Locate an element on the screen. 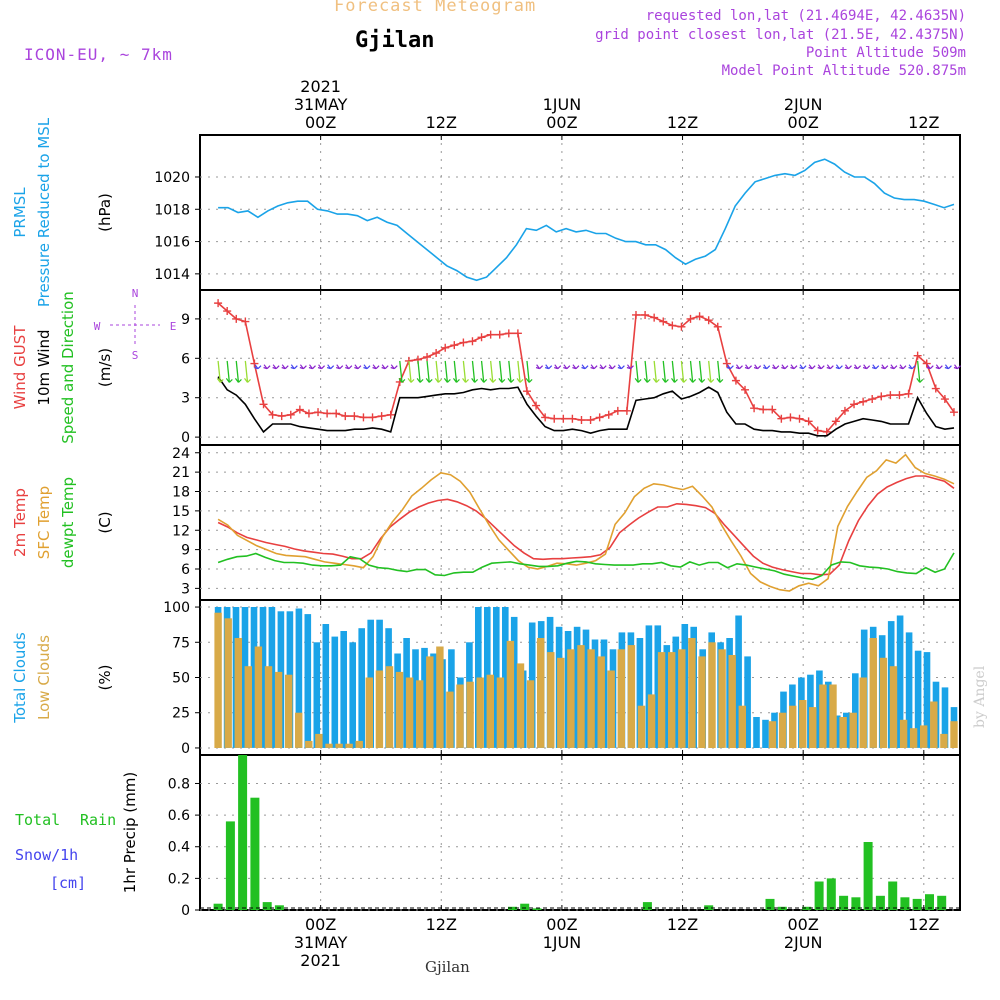 This screenshot has width=1000, height=1000. y-tick-label: 0.2 is located at coordinates (179, 879).